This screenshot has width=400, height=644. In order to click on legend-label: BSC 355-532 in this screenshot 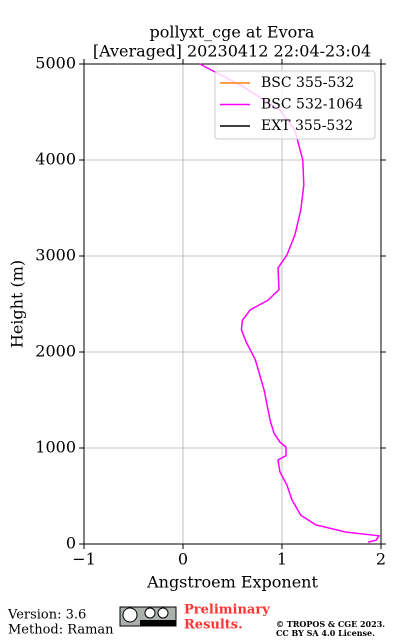, I will do `click(307, 83)`.